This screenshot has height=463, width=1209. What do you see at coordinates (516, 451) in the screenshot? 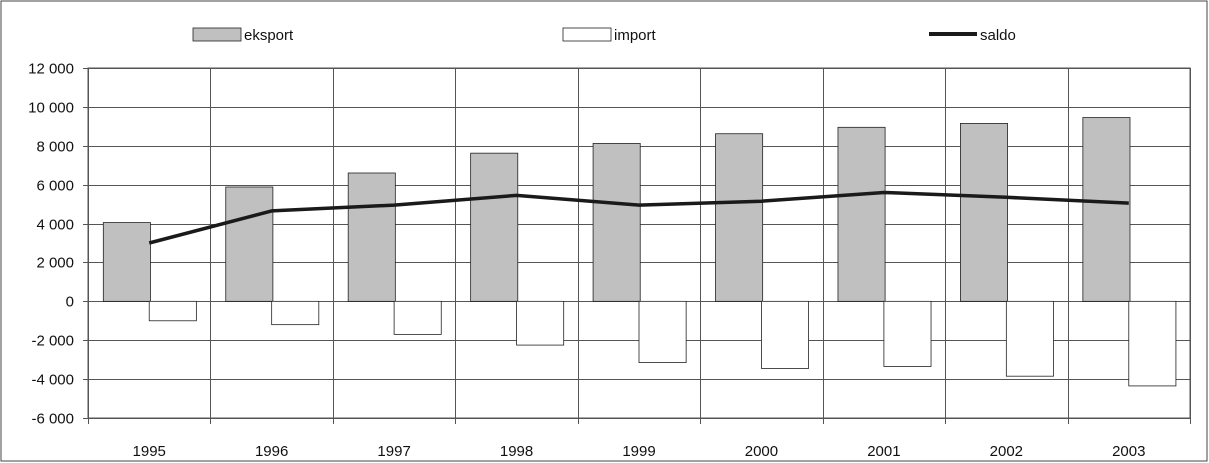
I see `x-tick-label: 1998` at bounding box center [516, 451].